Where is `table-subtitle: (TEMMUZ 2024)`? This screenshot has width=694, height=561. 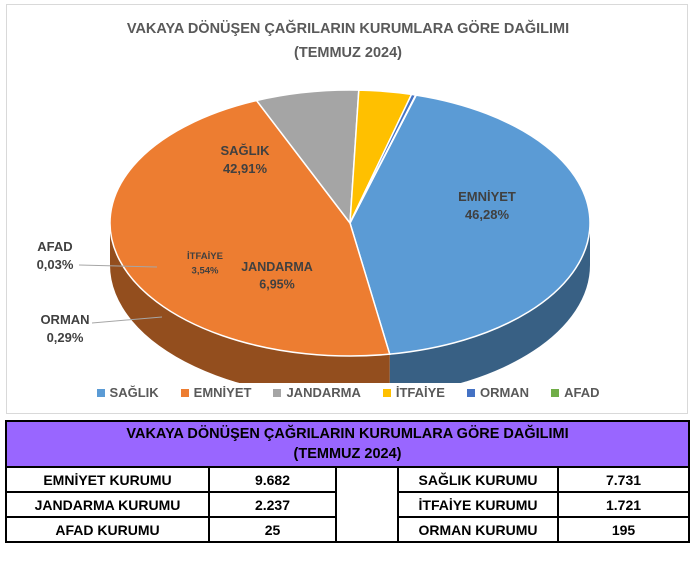 table-subtitle: (TEMMUZ 2024) is located at coordinates (347, 454).